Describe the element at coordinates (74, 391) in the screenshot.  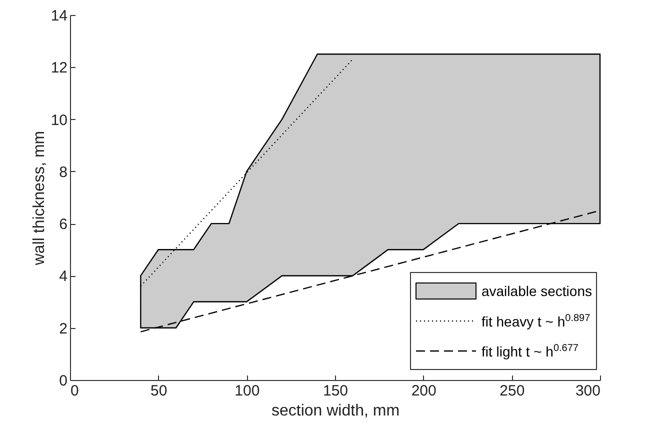
I see `x-tick-label: 0` at that location.